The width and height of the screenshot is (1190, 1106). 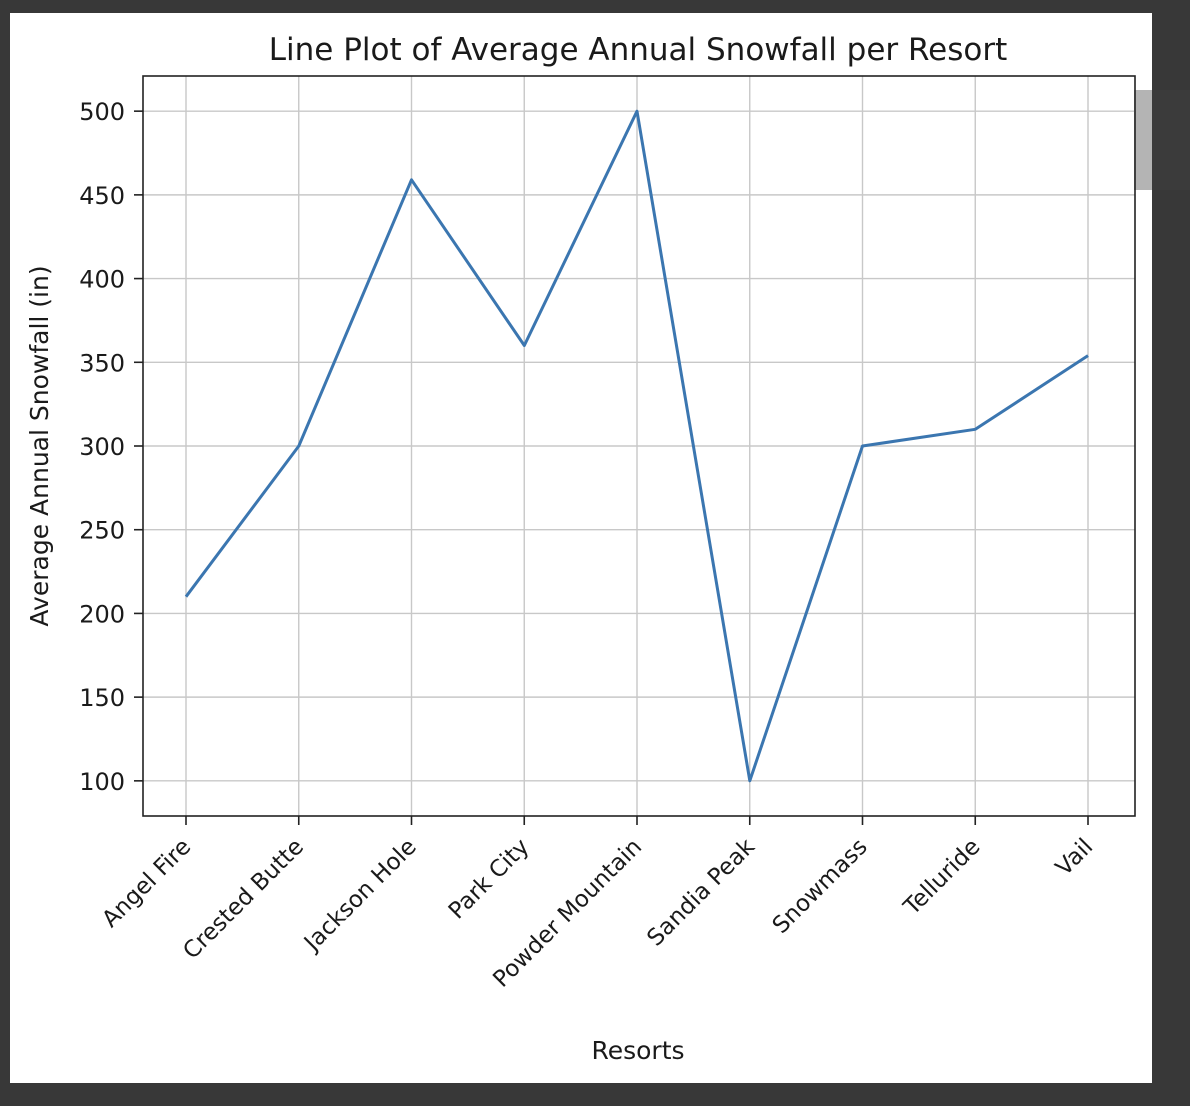 What do you see at coordinates (102, 447) in the screenshot?
I see `y-tick-label: 300` at bounding box center [102, 447].